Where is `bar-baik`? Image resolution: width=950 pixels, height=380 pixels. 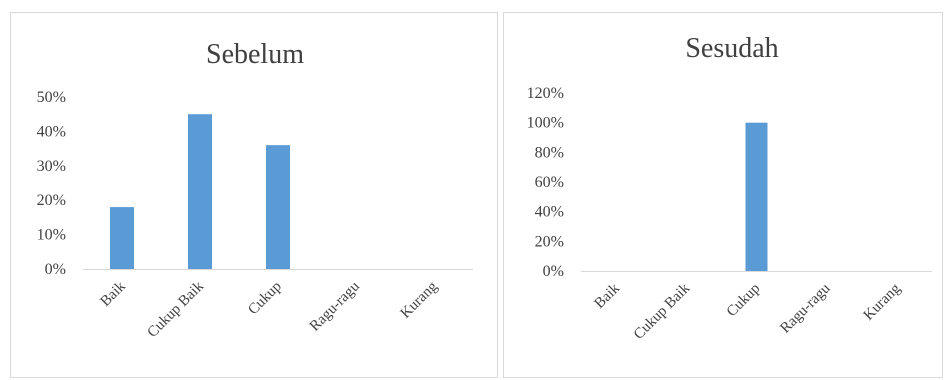 bar-baik is located at coordinates (122, 238).